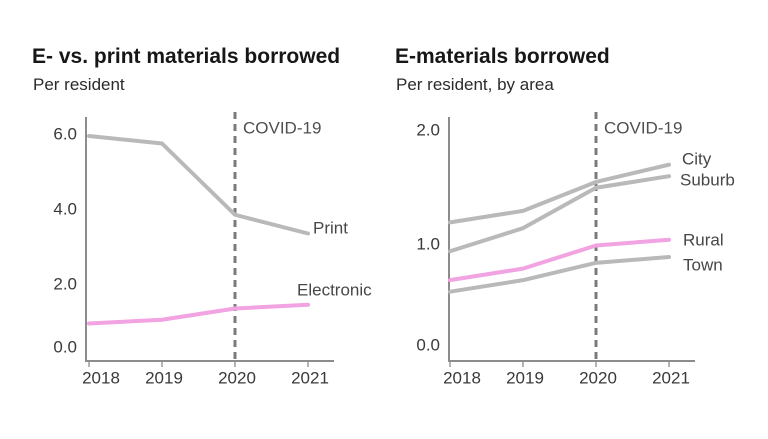 This screenshot has width=768, height=439. I want to click on series-label-town: Town, so click(703, 265).